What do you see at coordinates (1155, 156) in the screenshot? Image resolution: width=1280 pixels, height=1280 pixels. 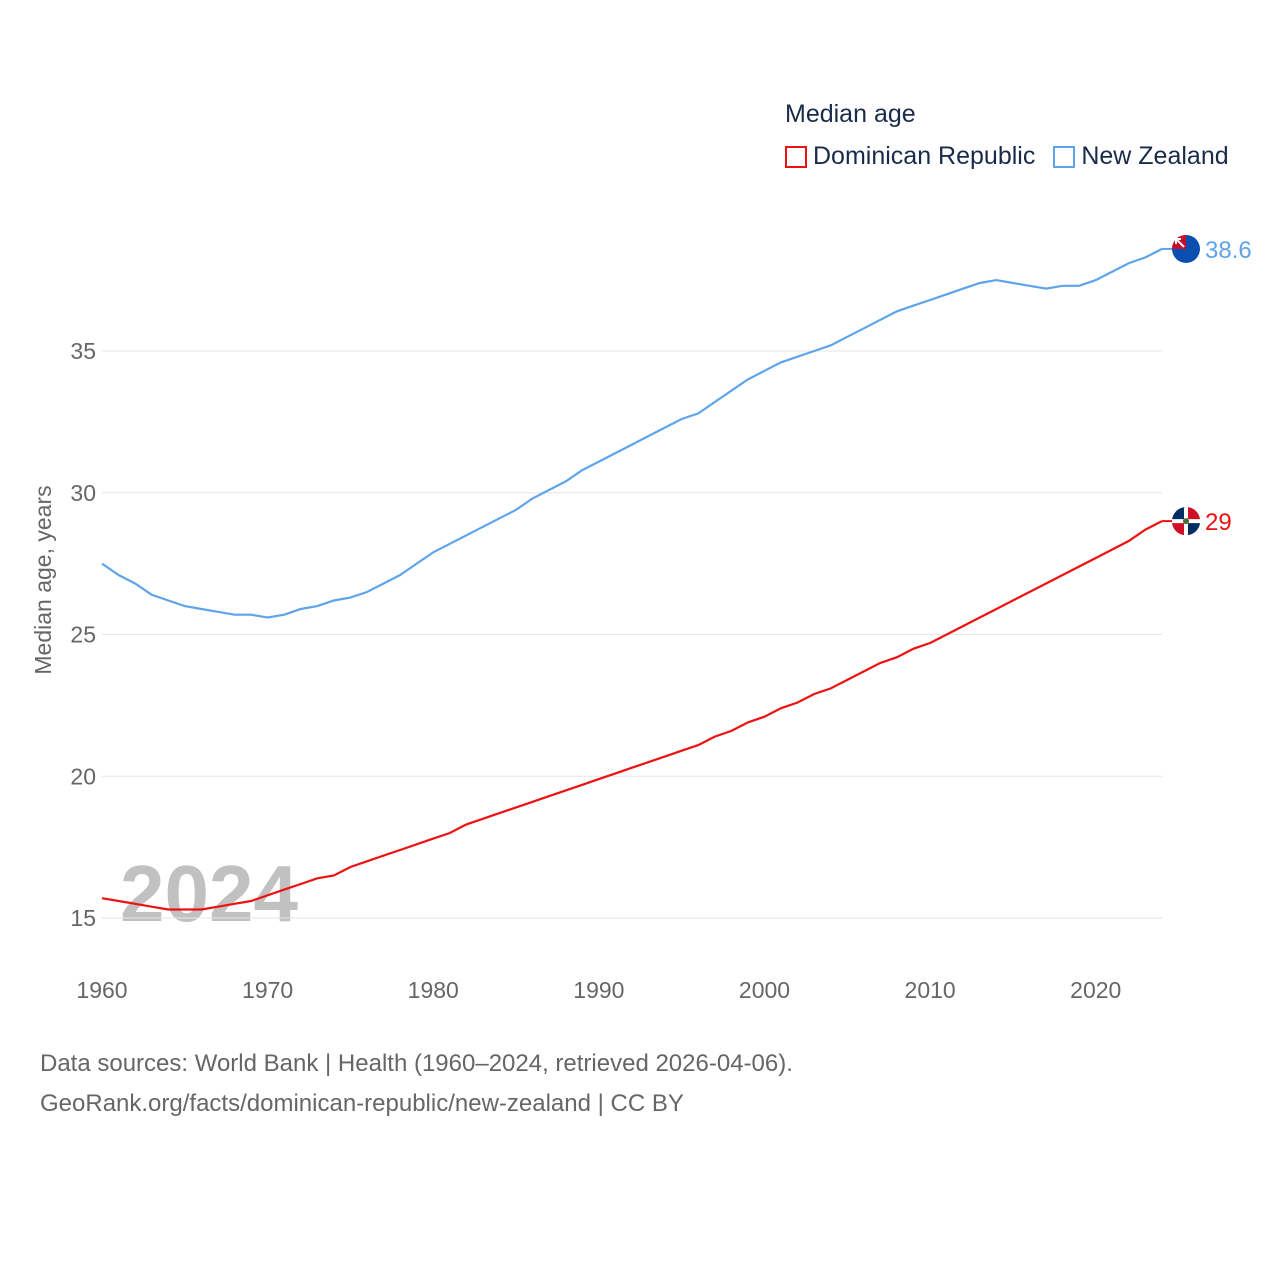 I see `legend-label: New Zealand` at bounding box center [1155, 156].